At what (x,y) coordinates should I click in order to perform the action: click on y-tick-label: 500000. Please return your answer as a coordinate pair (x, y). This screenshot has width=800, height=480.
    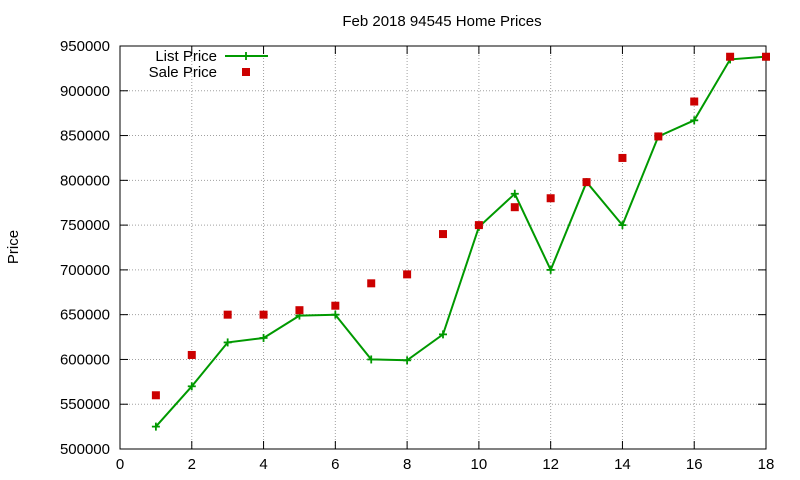
    Looking at the image, I should click on (85, 449).